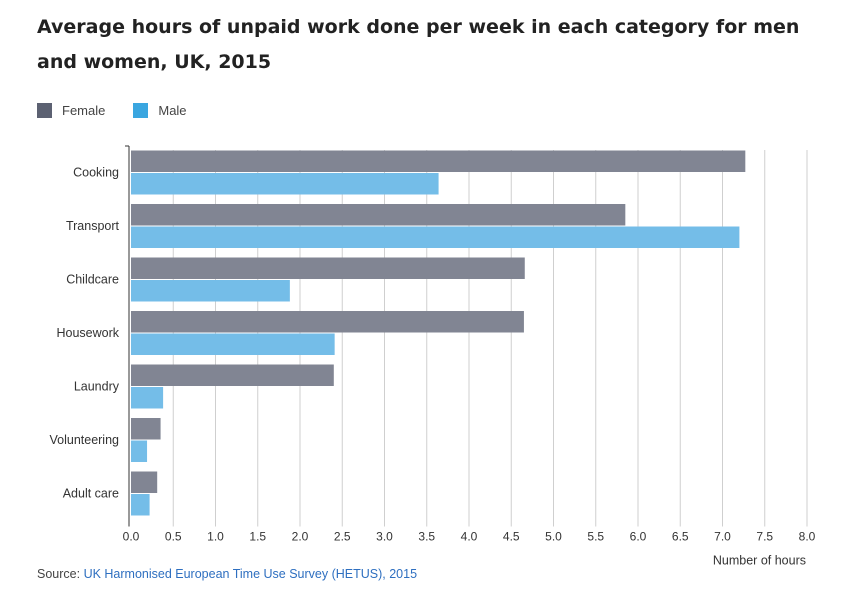 The width and height of the screenshot is (858, 600). I want to click on x-tick-label: 6.5, so click(680, 537).